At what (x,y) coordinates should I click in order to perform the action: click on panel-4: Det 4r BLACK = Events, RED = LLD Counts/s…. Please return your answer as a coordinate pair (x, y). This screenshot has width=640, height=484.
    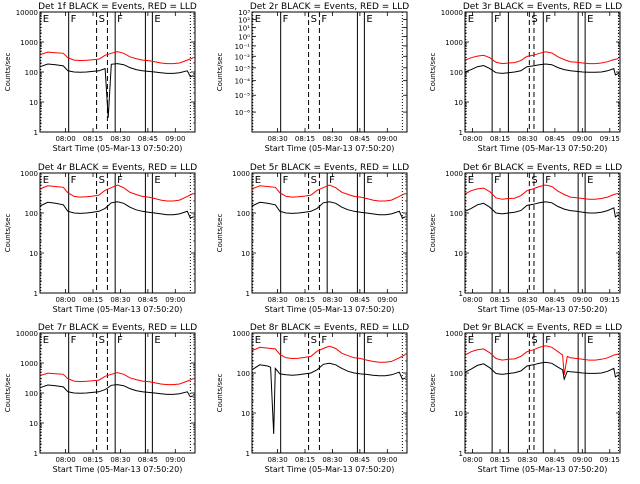
    Looking at the image, I should click on (100, 238).